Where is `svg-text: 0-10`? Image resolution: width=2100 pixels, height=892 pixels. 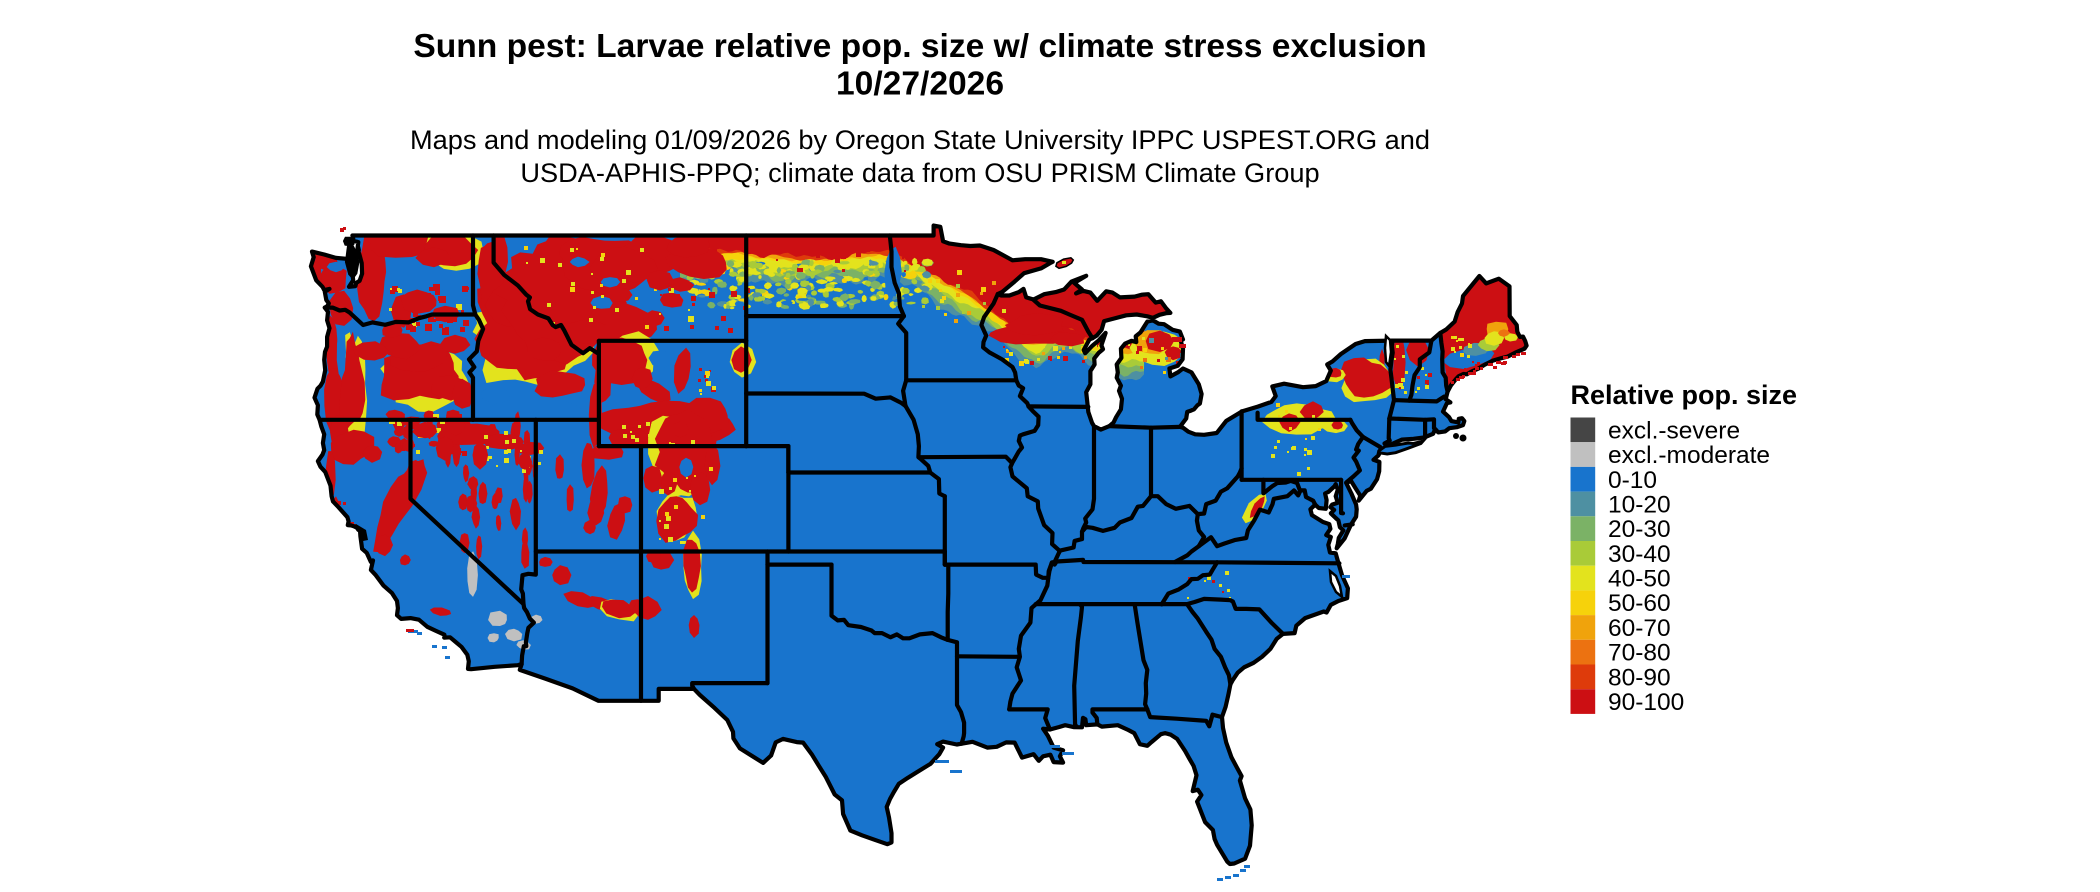 svg-text: 0-10 is located at coordinates (1632, 480).